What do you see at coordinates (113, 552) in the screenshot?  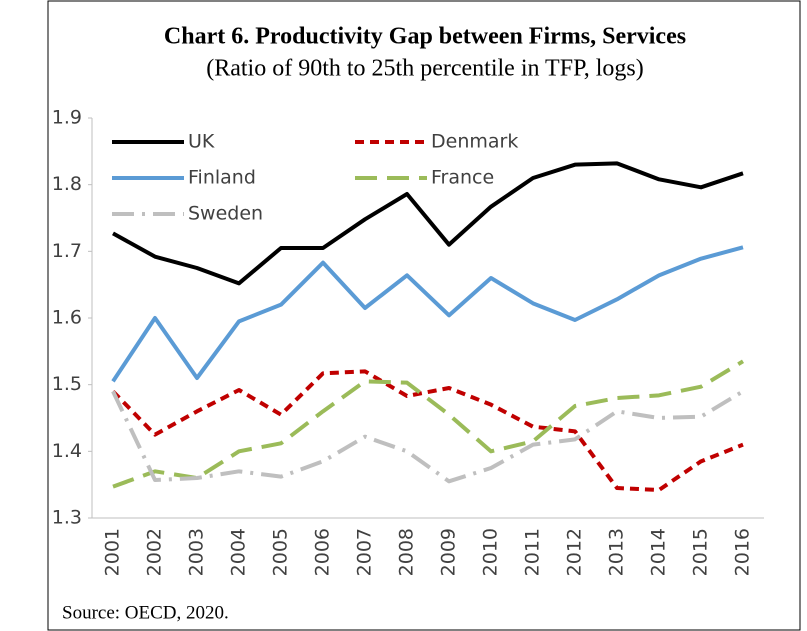 I see `x-tick-label: 2001` at bounding box center [113, 552].